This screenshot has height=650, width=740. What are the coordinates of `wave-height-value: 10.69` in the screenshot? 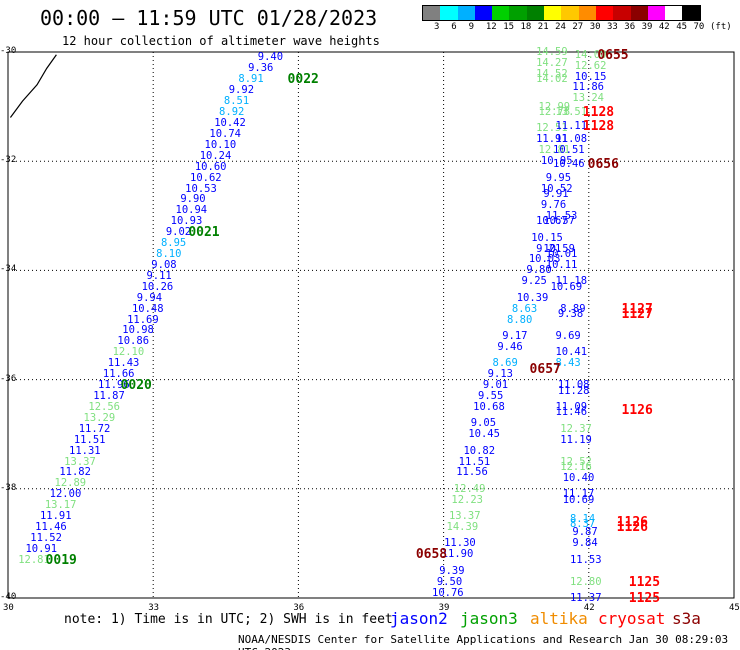 It's located at (566, 286).